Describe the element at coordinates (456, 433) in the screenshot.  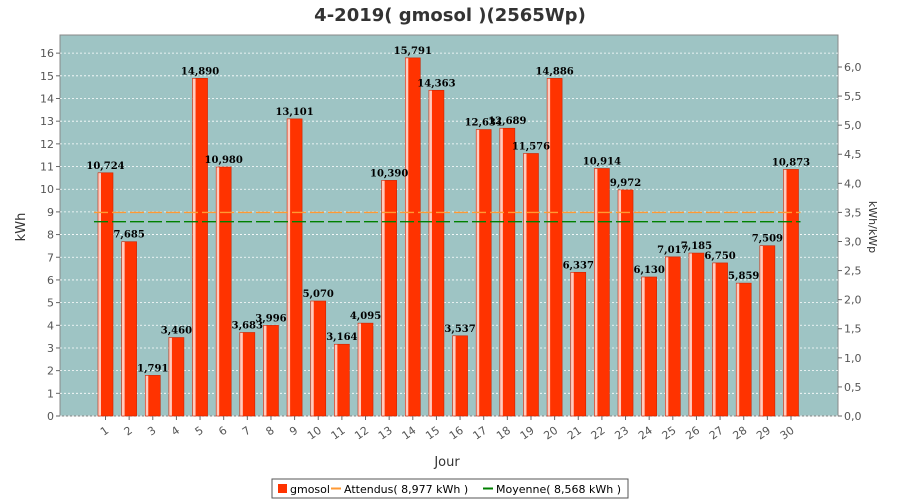
I see `x-tick-label: 16` at that location.